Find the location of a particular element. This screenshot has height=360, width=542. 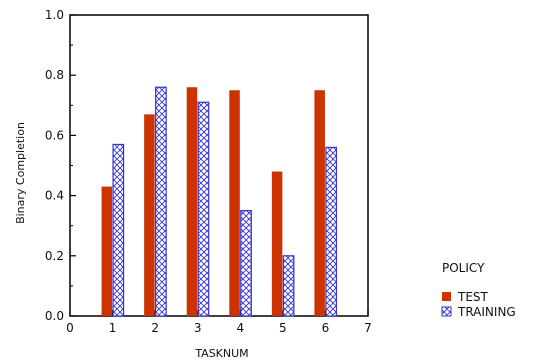

x-tick-label: 6 is located at coordinates (326, 328).